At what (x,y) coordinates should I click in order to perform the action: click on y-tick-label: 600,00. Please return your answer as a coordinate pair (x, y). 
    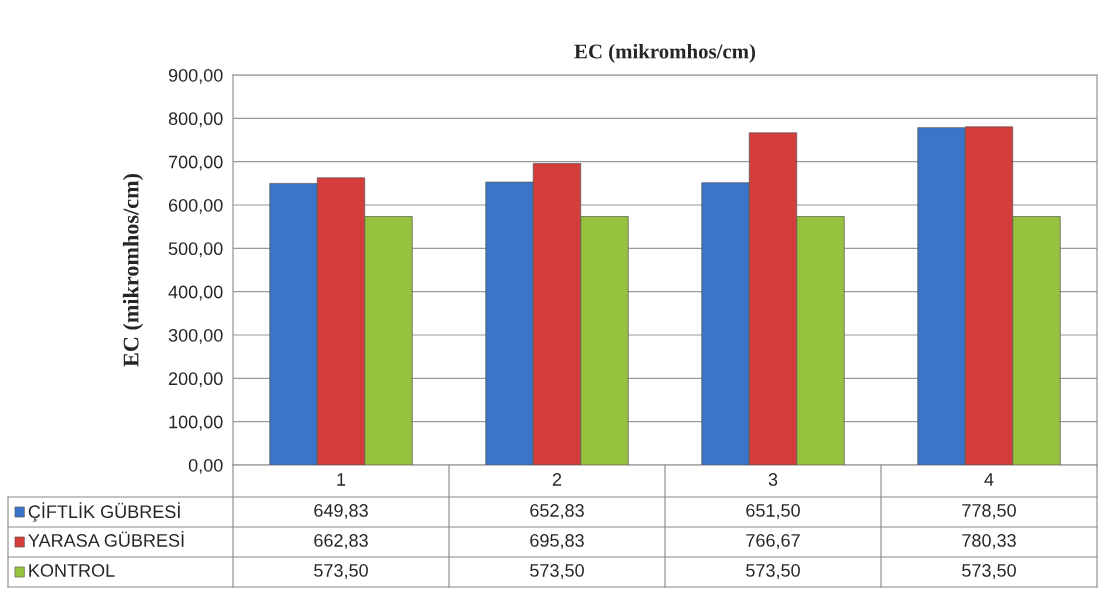
    Looking at the image, I should click on (195, 206).